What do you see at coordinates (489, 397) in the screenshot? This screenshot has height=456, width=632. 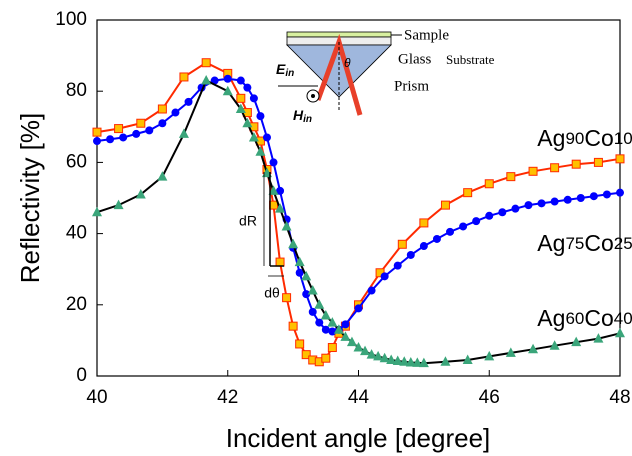 I see `x-tick-label: 46` at bounding box center [489, 397].